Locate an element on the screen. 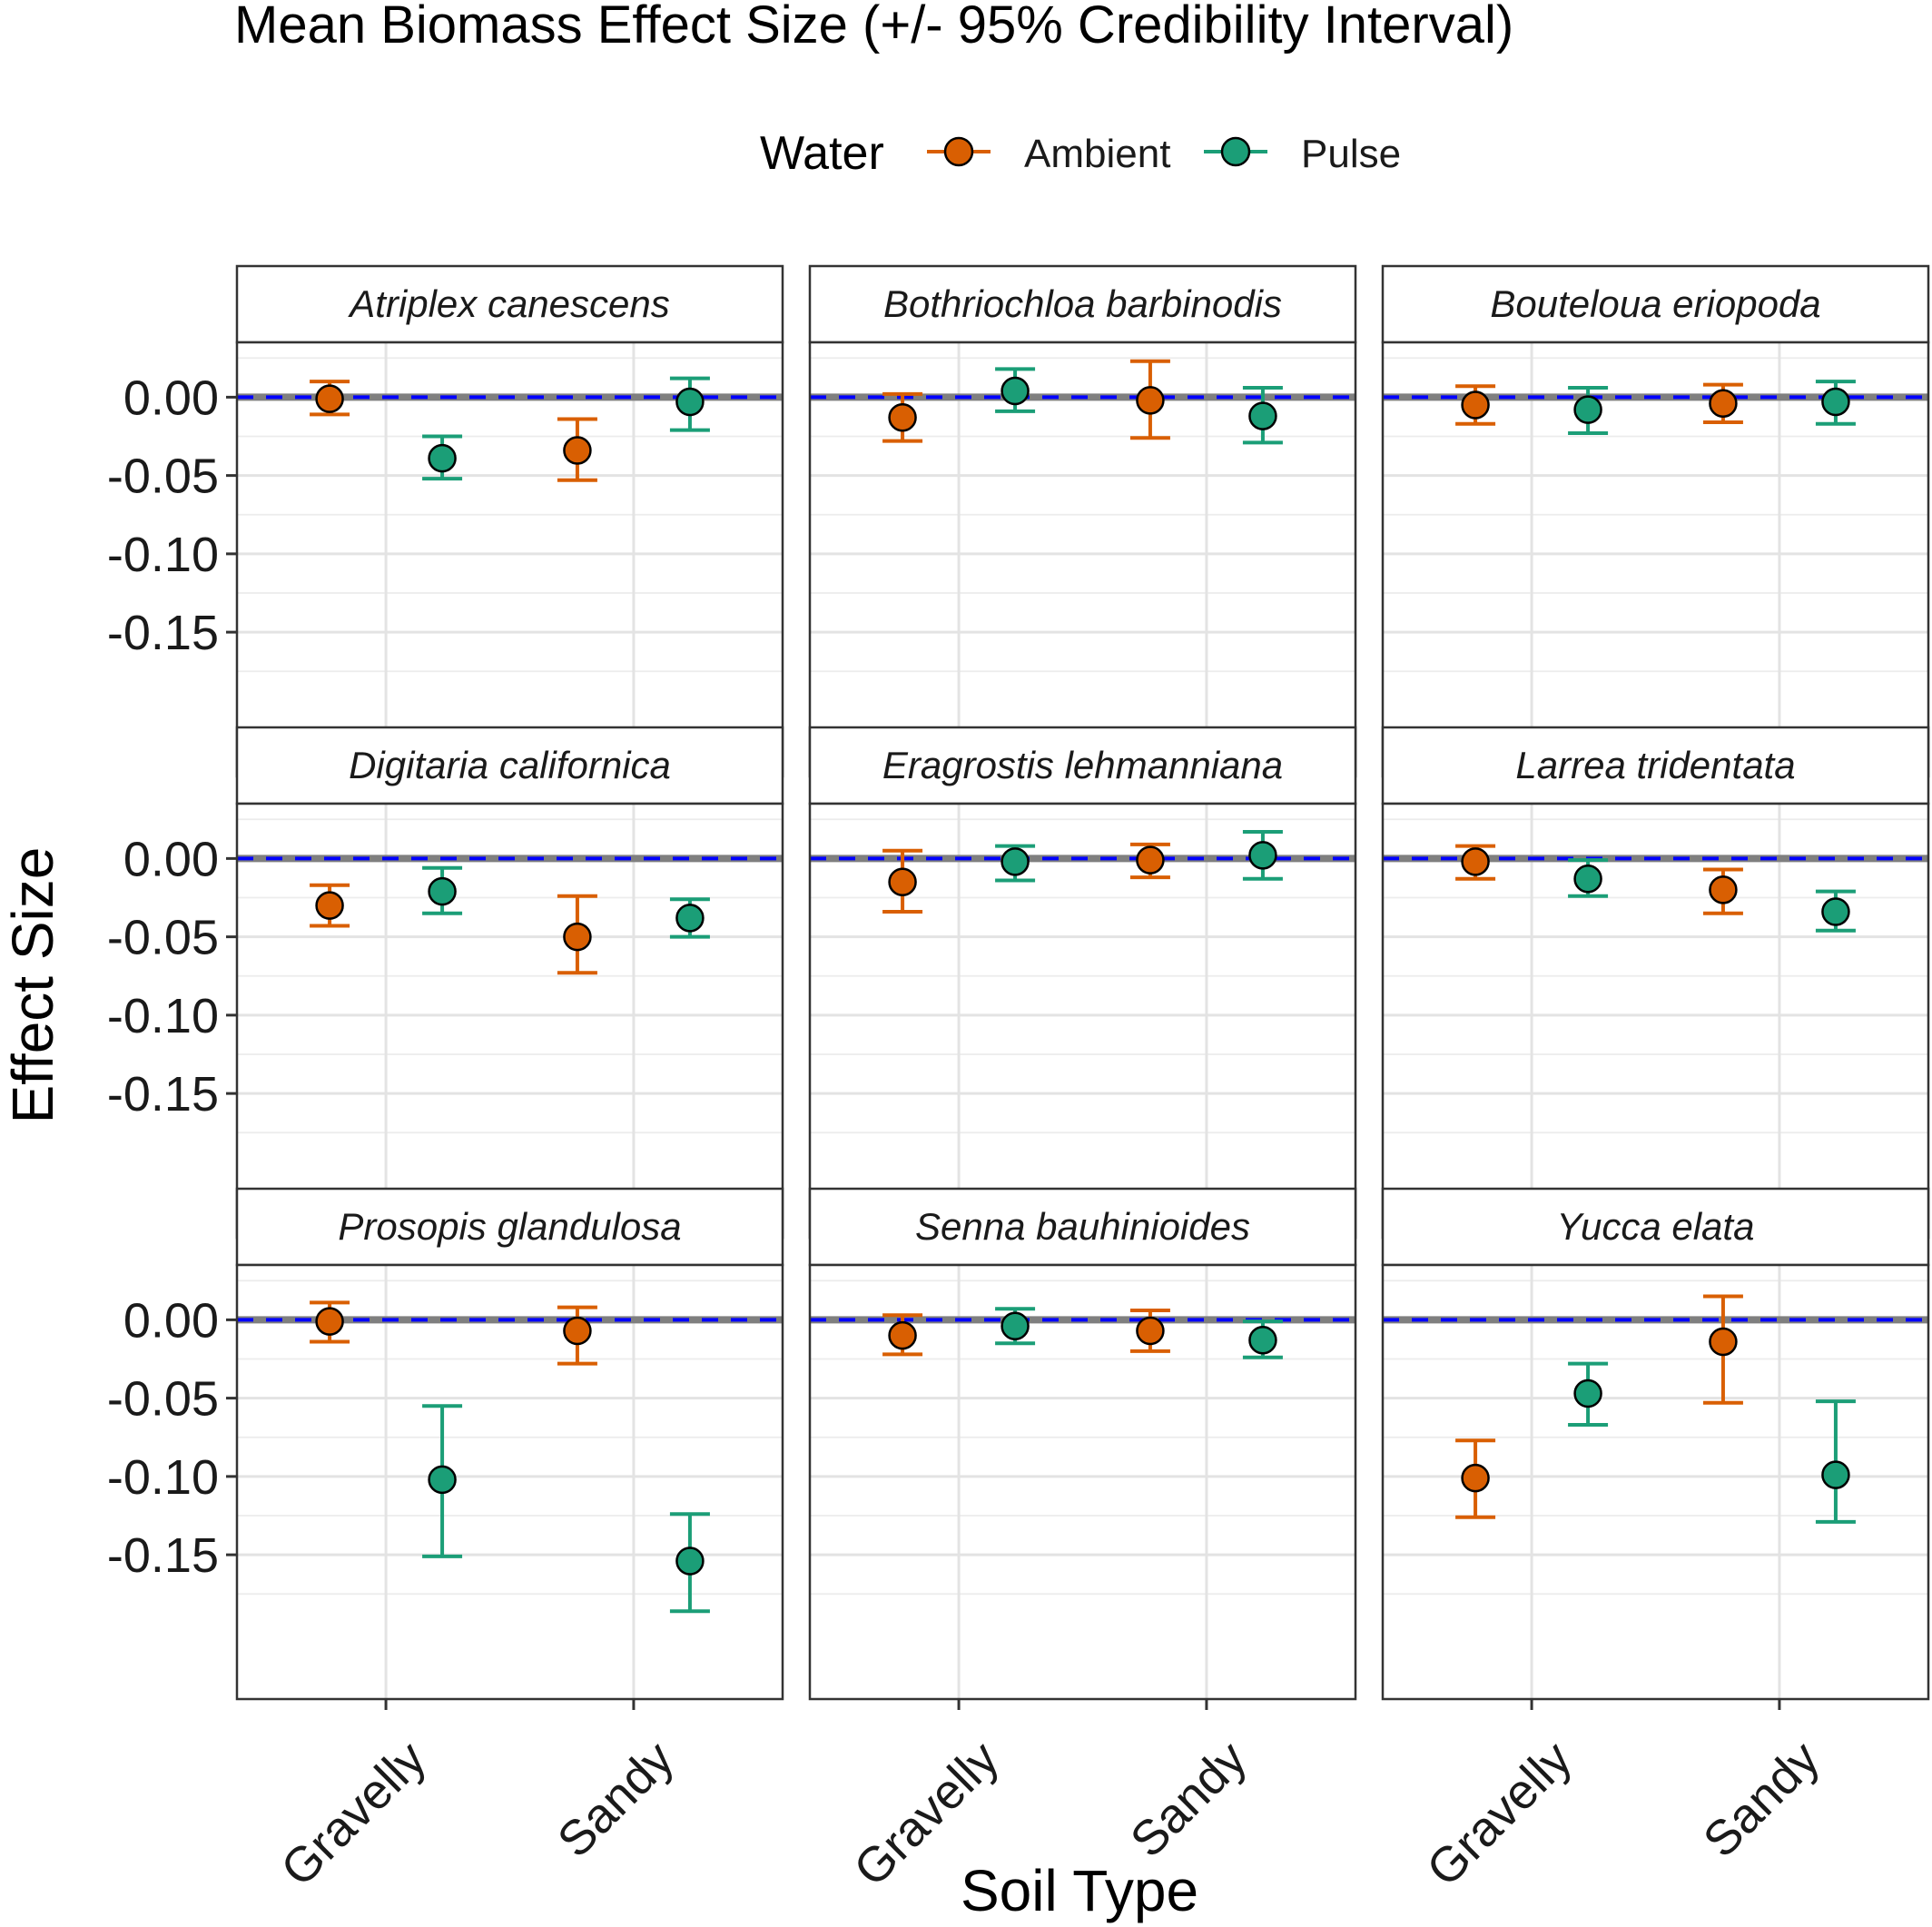  panel-yucca-elata: Yucca elata Gravelly Sandy is located at coordinates (1655, 1542).